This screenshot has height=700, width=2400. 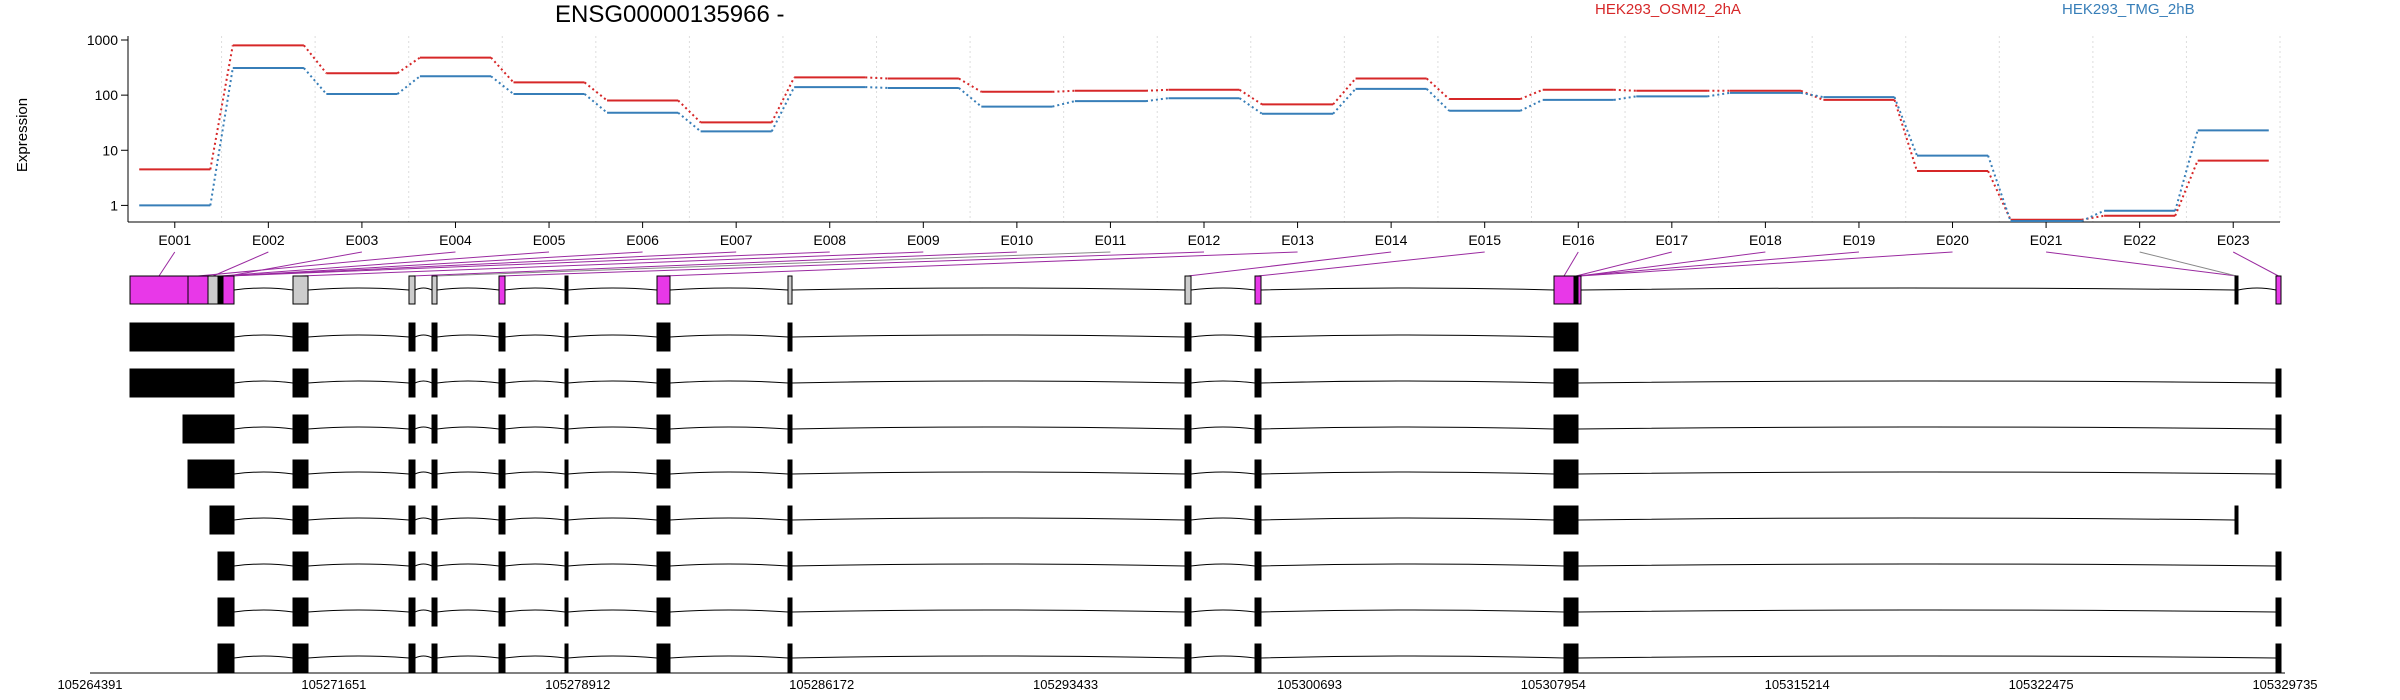 I want to click on exon-model-row, so click(x=1205, y=290).